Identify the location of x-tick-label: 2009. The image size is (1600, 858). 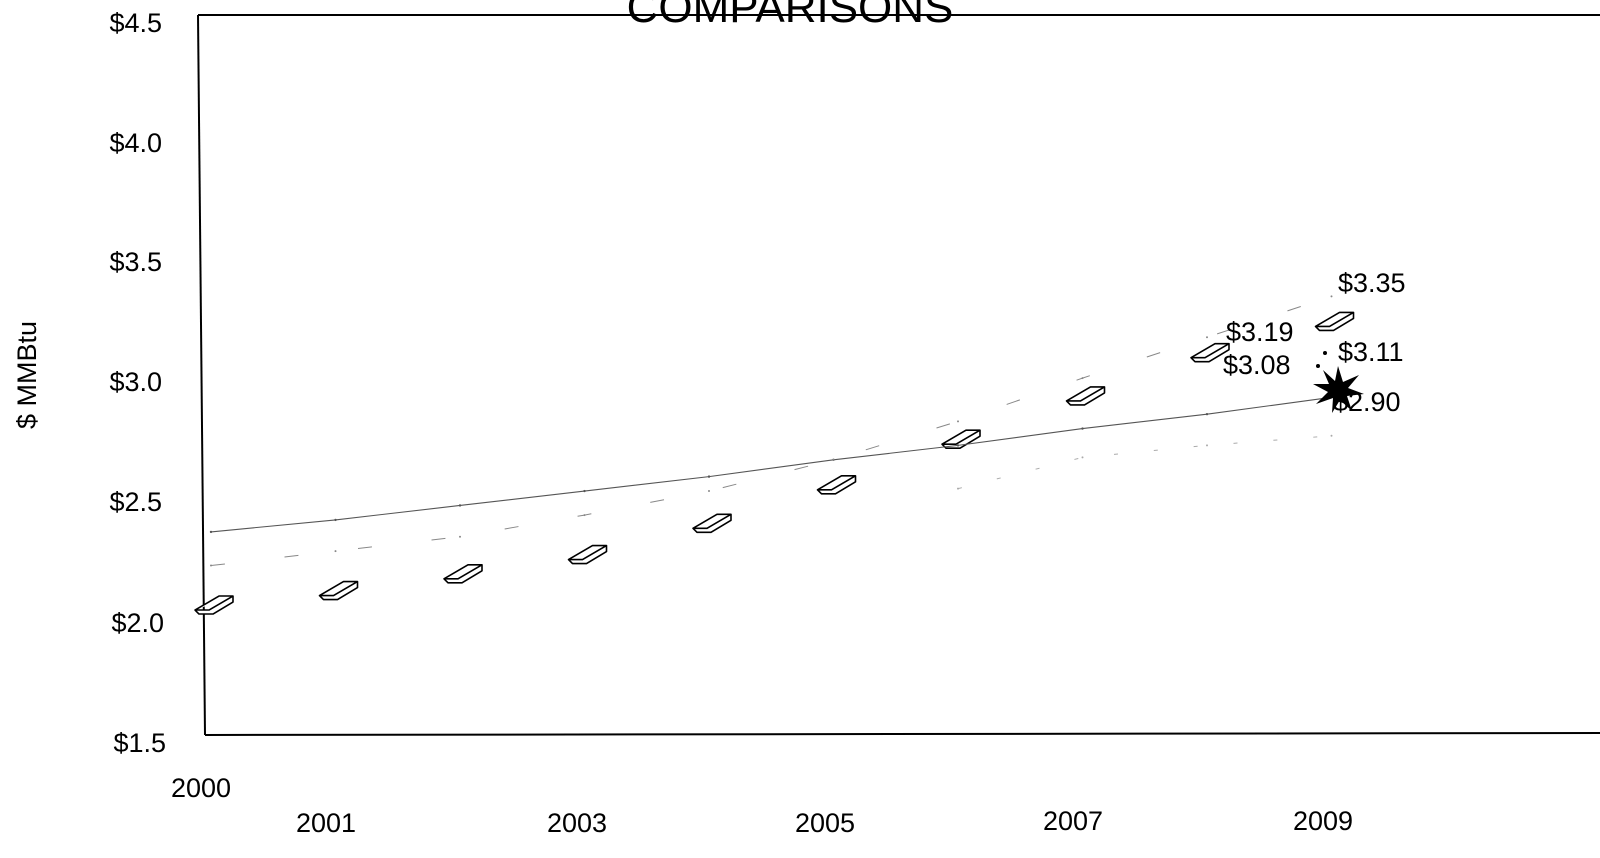
(1323, 821).